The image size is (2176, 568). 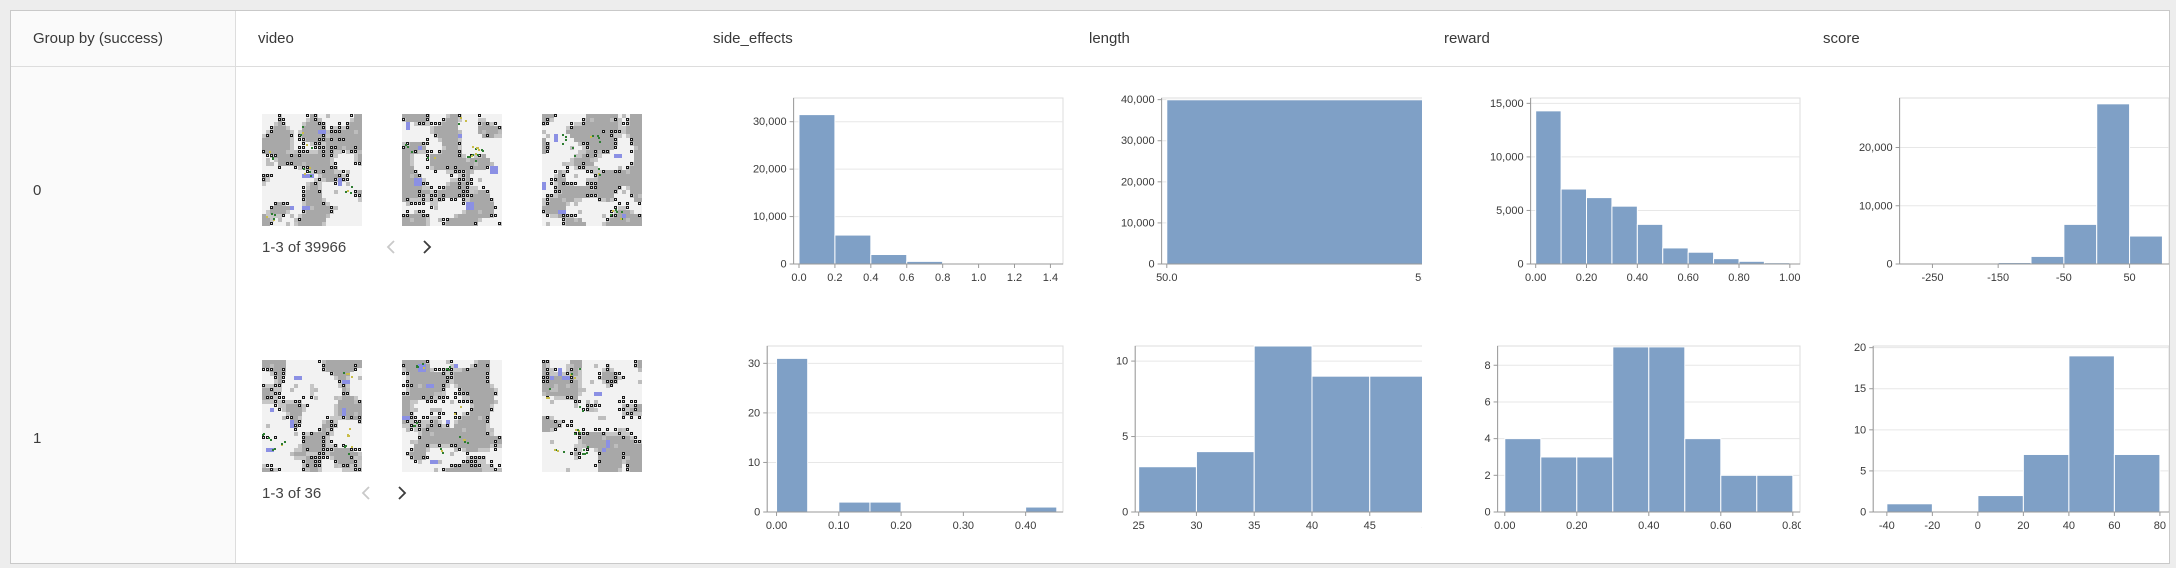 I want to click on length-histogram: 0 10,000 20,000 30,000 40,000 50.0 55.0, so click(x=1265, y=190).